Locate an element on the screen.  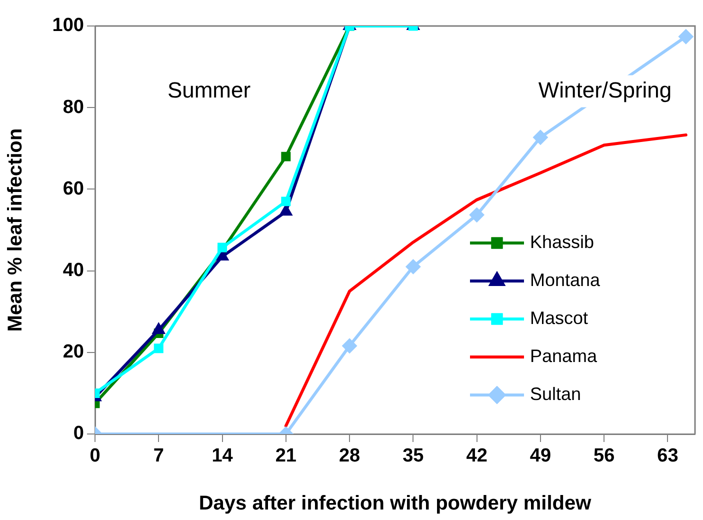
annotation: Summer is located at coordinates (209, 89).